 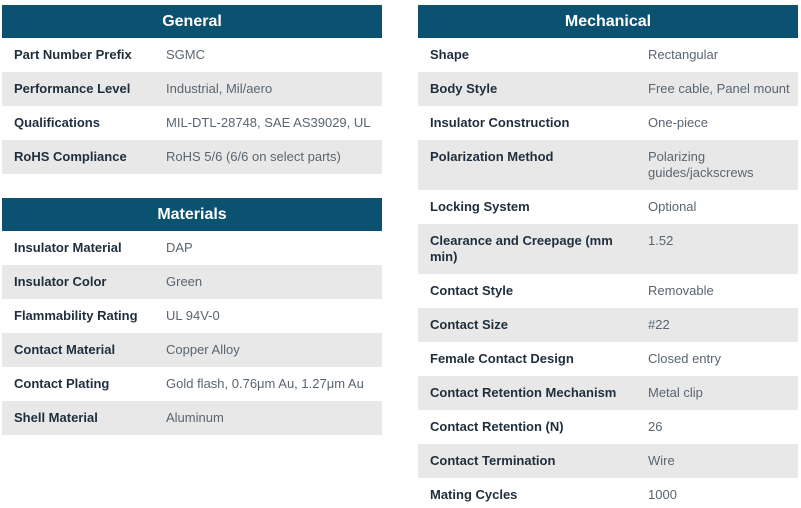 I want to click on general-table-title: General, so click(x=192, y=21).